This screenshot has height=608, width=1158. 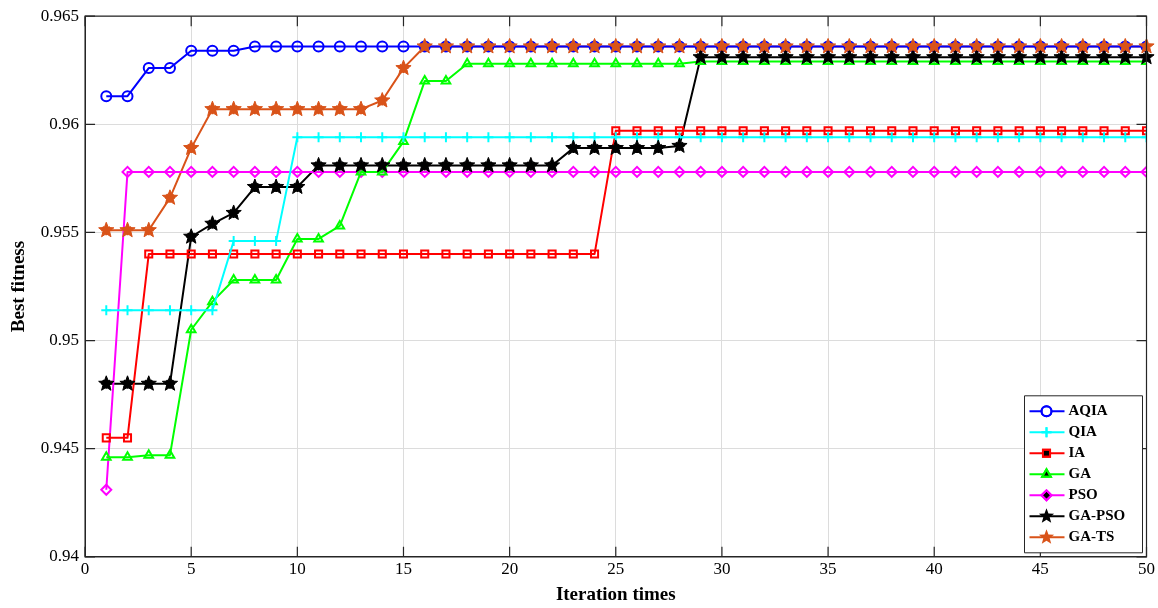 What do you see at coordinates (64, 123) in the screenshot?
I see `y-tick-label: 0.96` at bounding box center [64, 123].